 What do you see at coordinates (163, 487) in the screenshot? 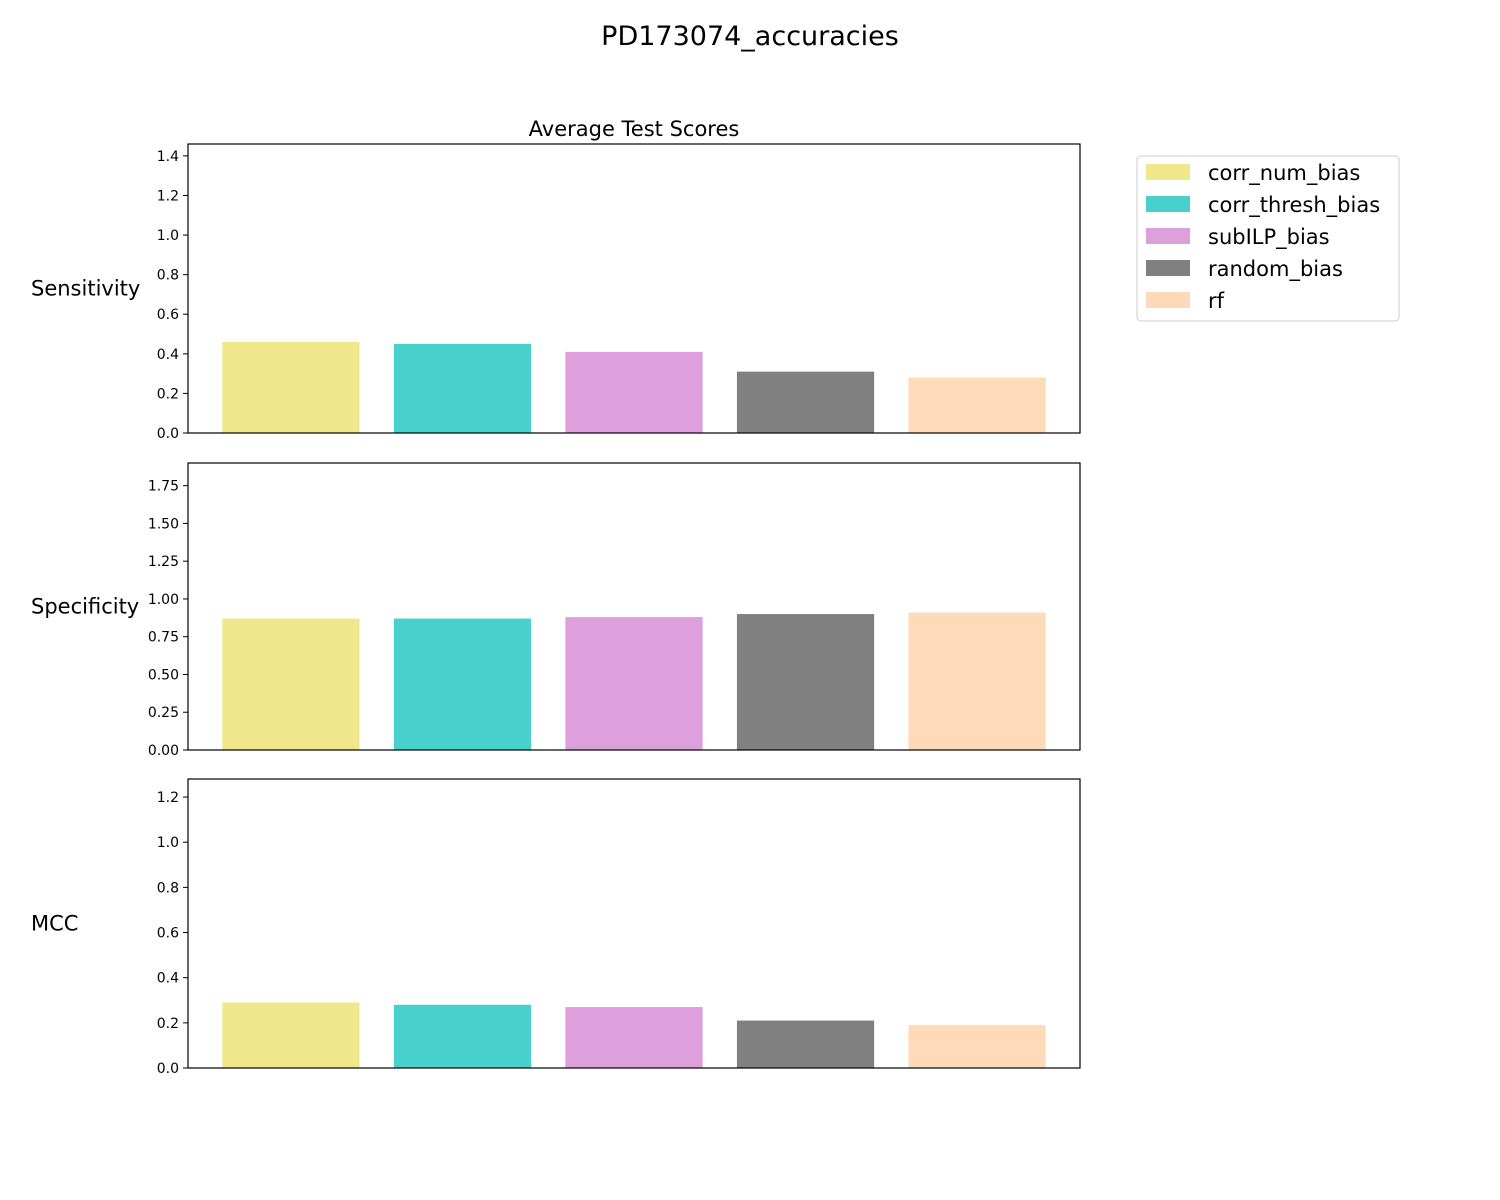
I see `y-tick-label: 1.75` at bounding box center [163, 487].